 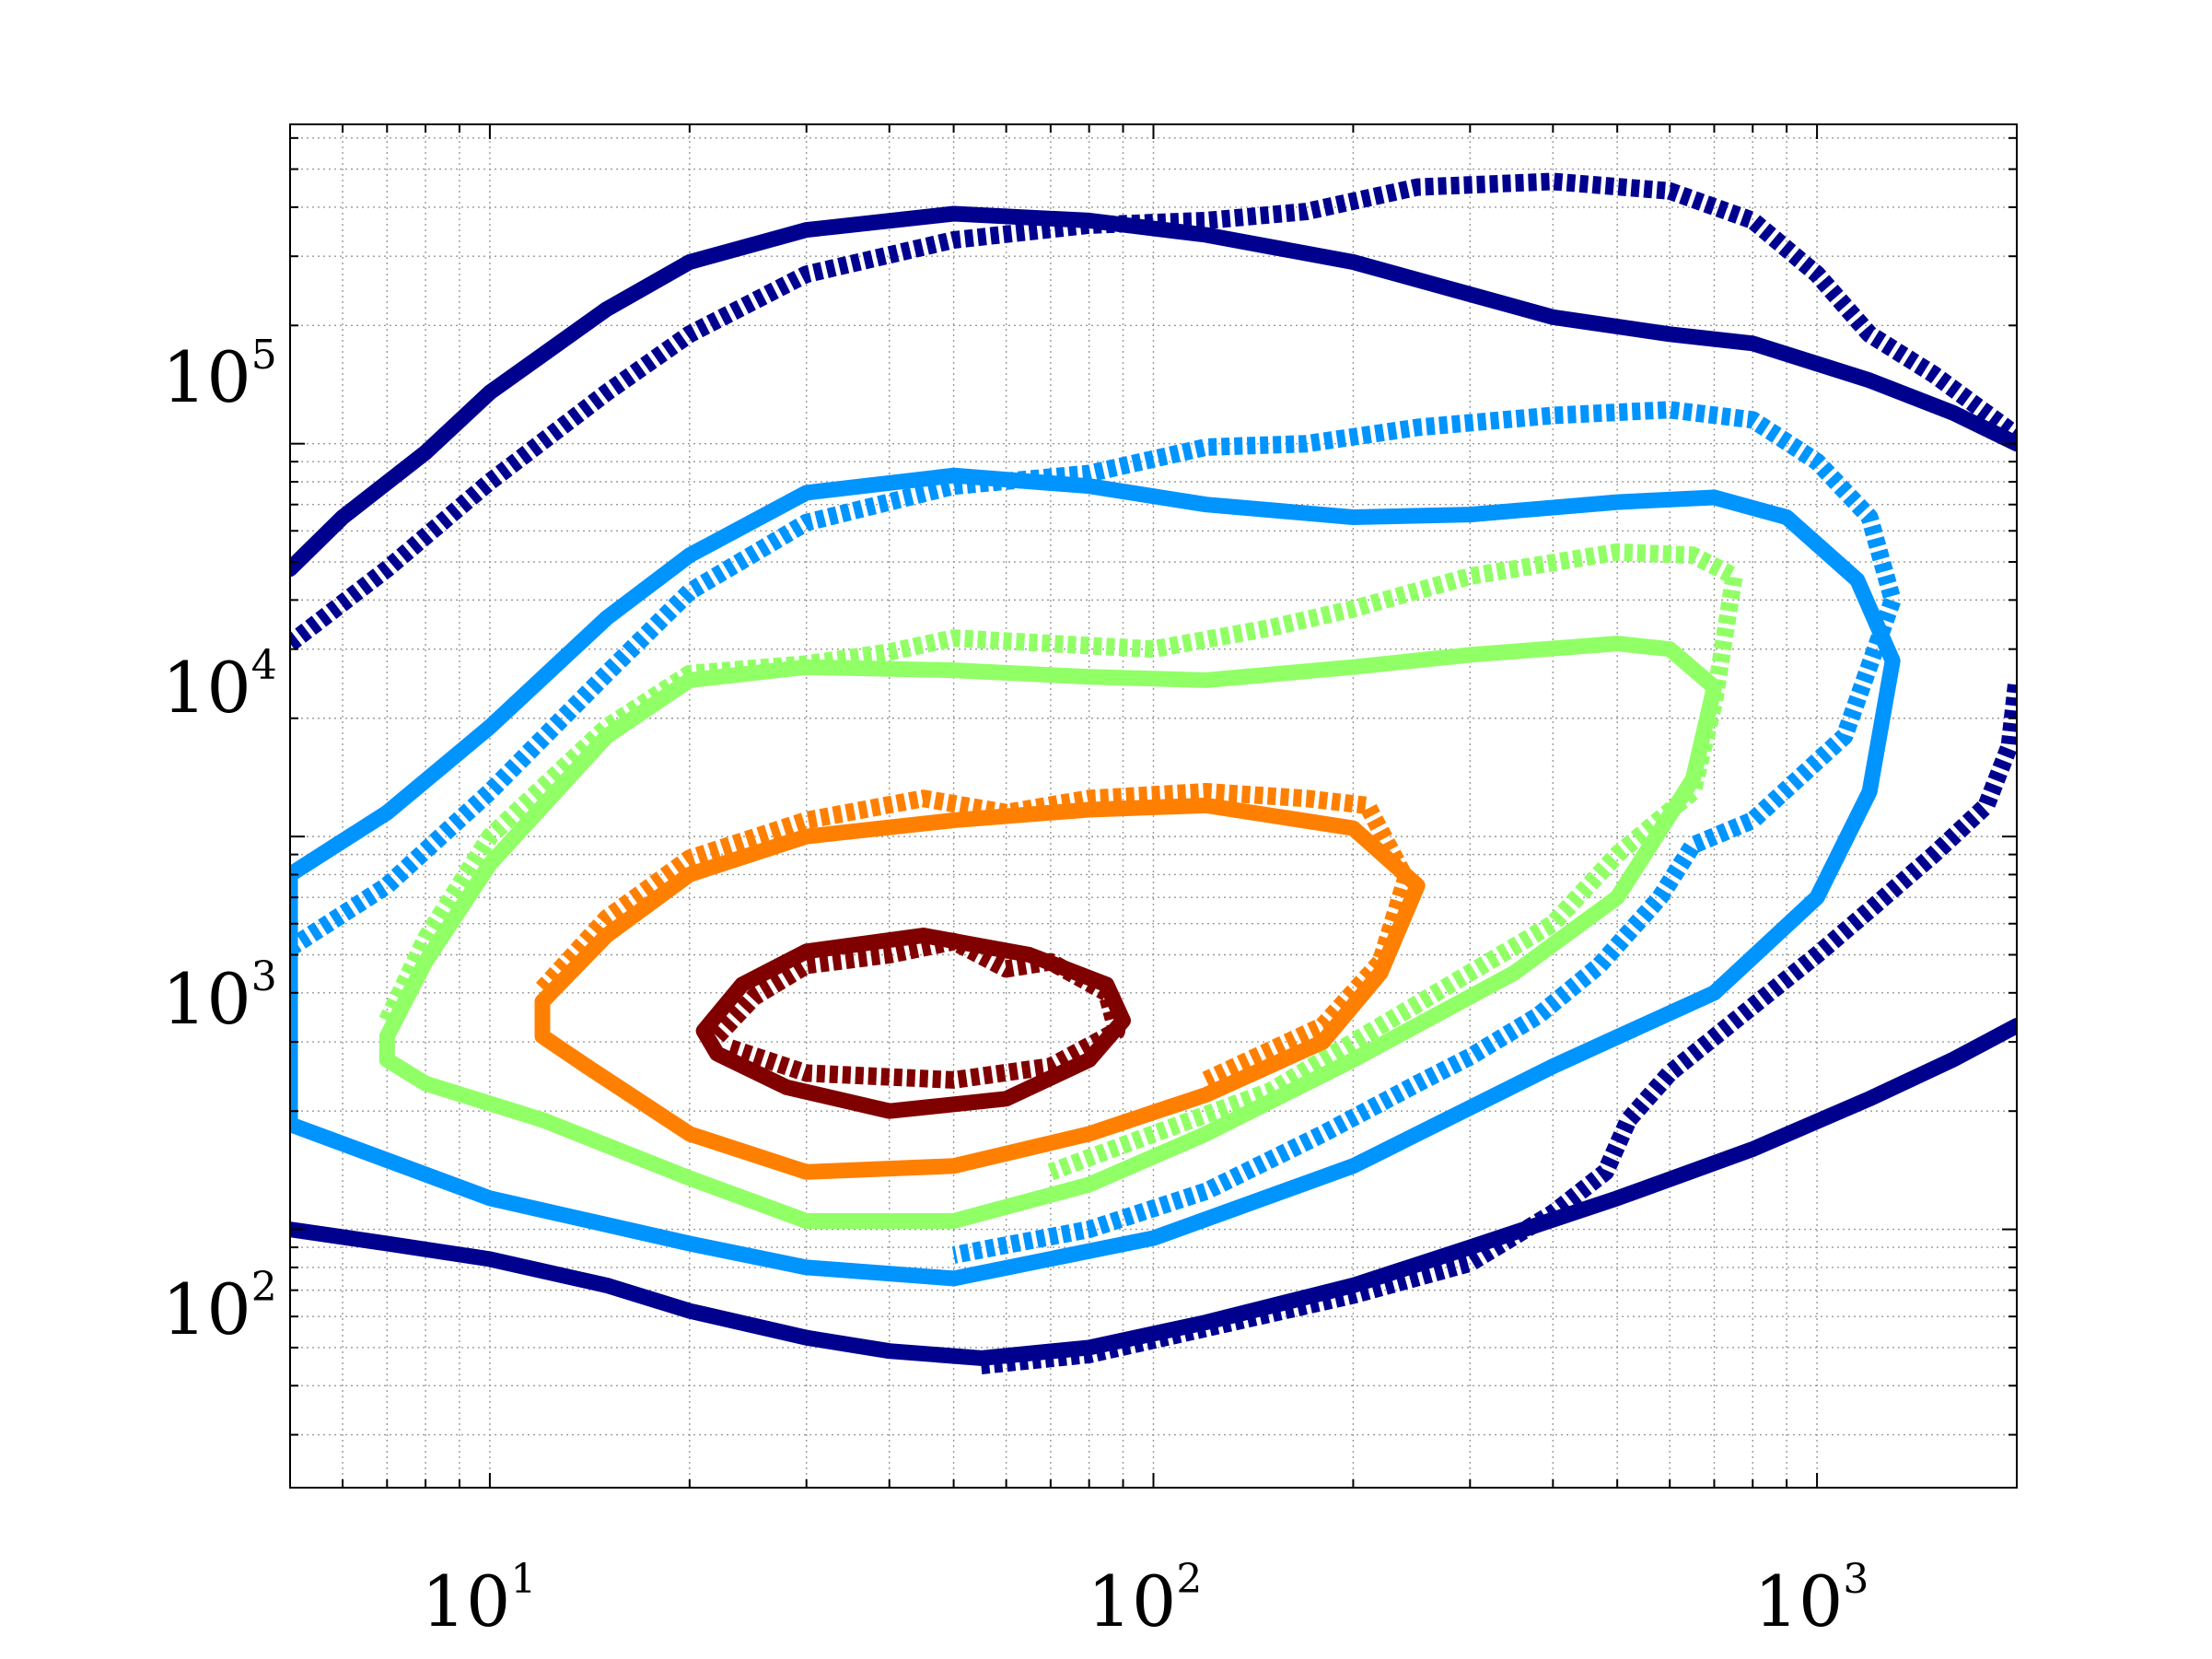 What do you see at coordinates (220, 1307) in the screenshot?
I see `y-tick-label-1: 102` at bounding box center [220, 1307].